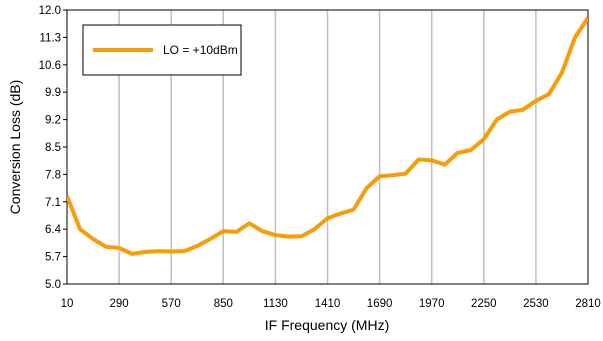 Image resolution: width=603 pixels, height=341 pixels. I want to click on x-axis-title: IF Frequency (MHz), so click(327, 325).